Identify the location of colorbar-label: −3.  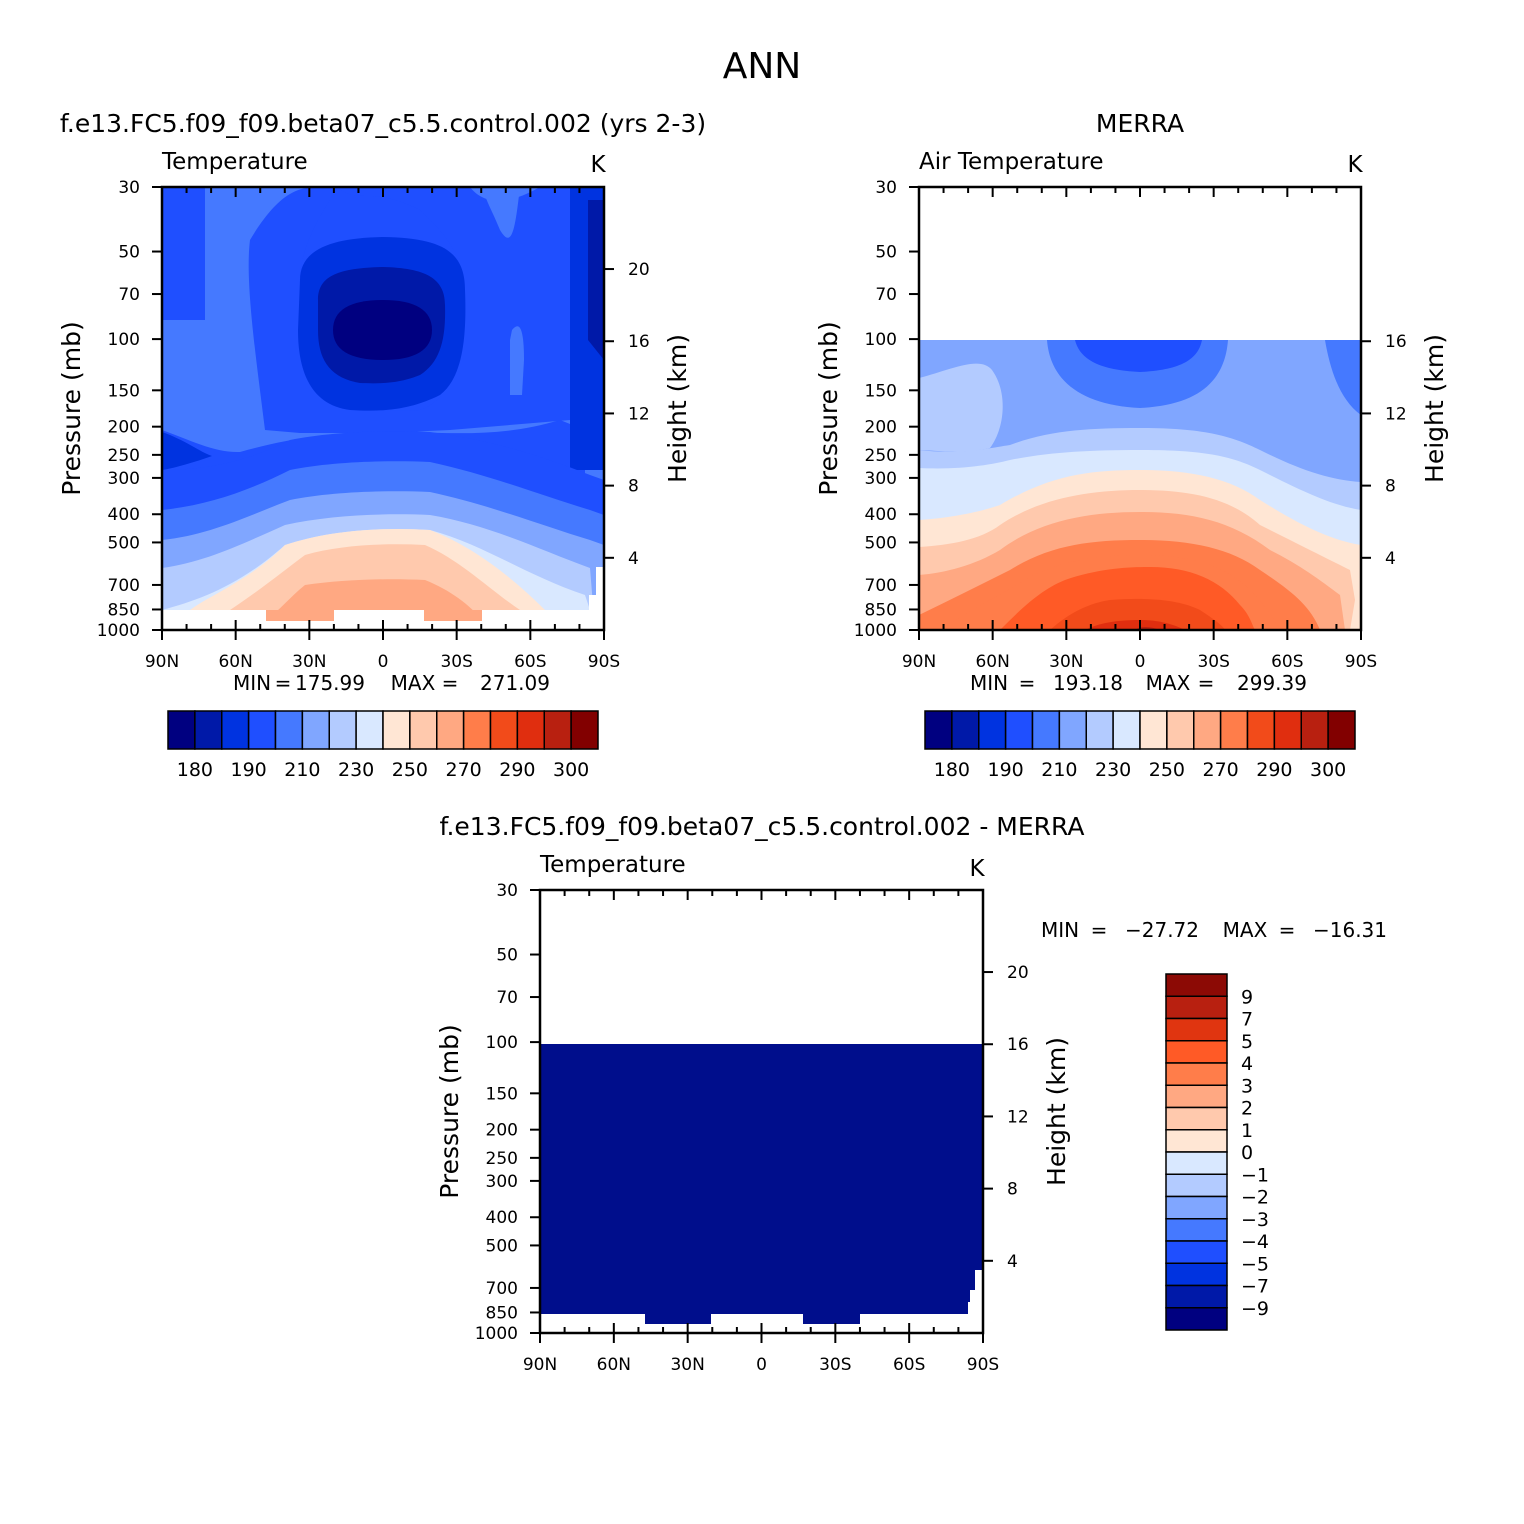
(1255, 1220).